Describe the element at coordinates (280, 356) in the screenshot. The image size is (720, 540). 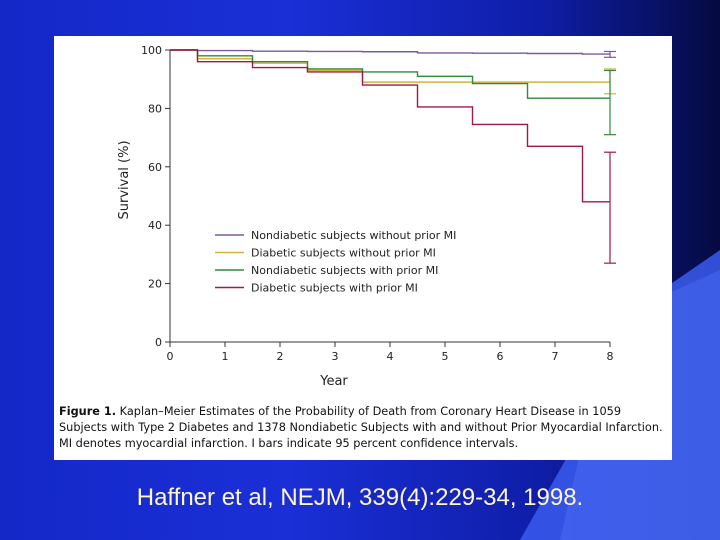
I see `x-tick-label: 2` at that location.